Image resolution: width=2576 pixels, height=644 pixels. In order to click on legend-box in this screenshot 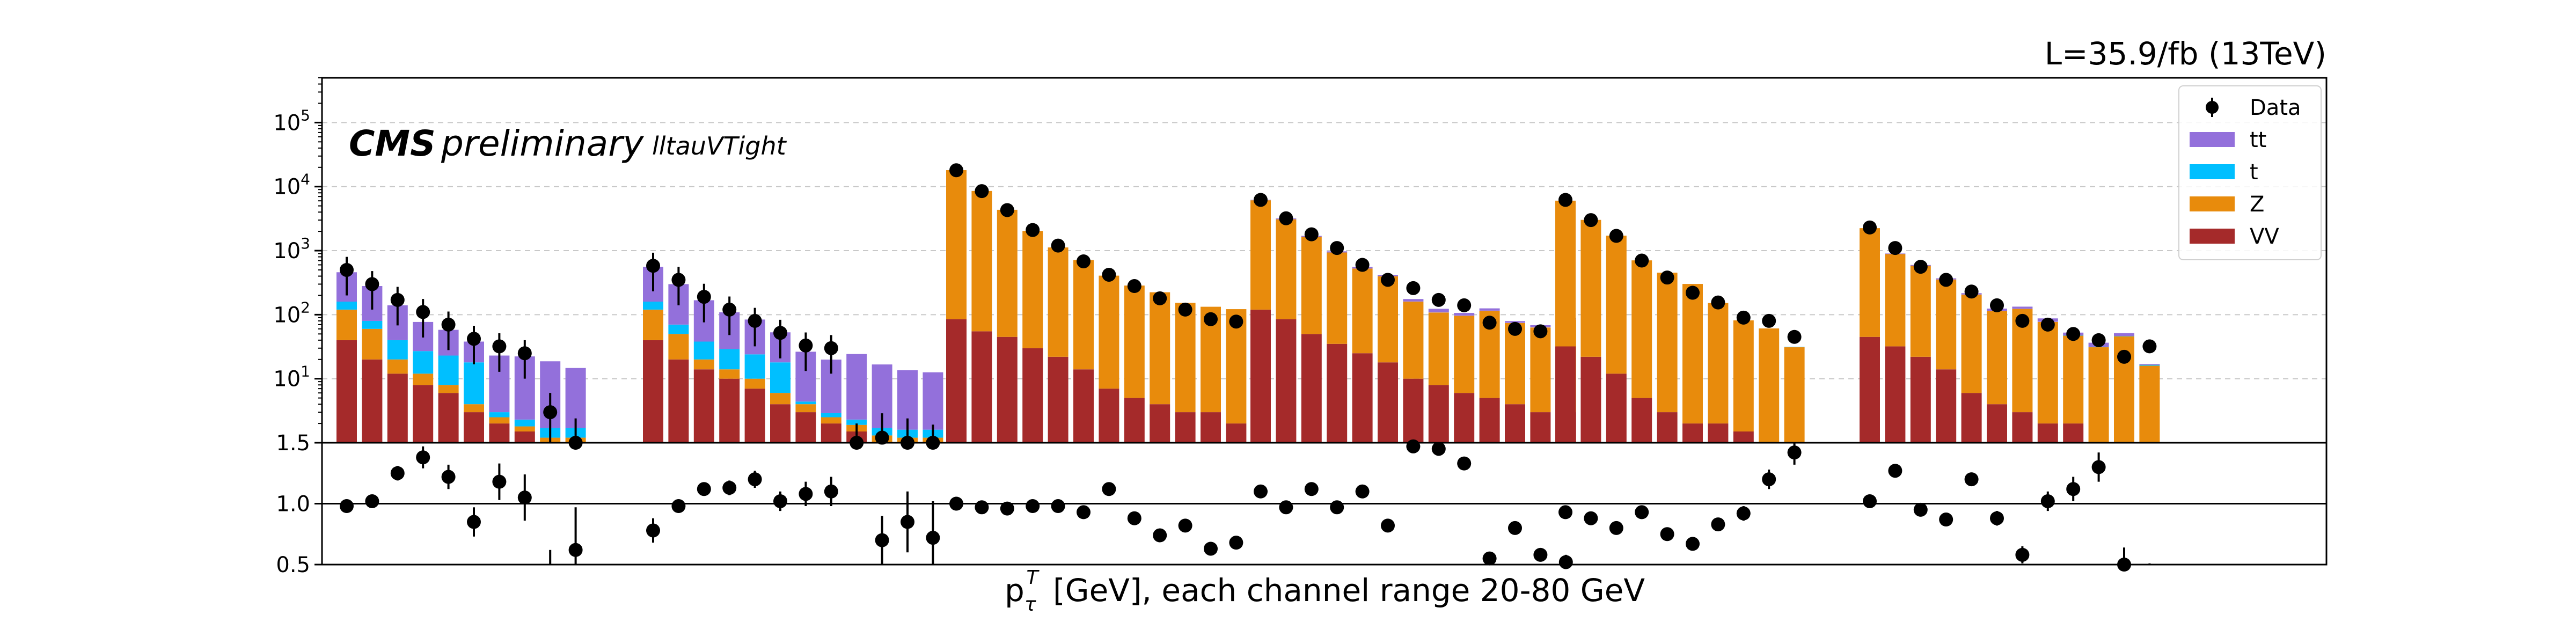, I will do `click(2250, 172)`.